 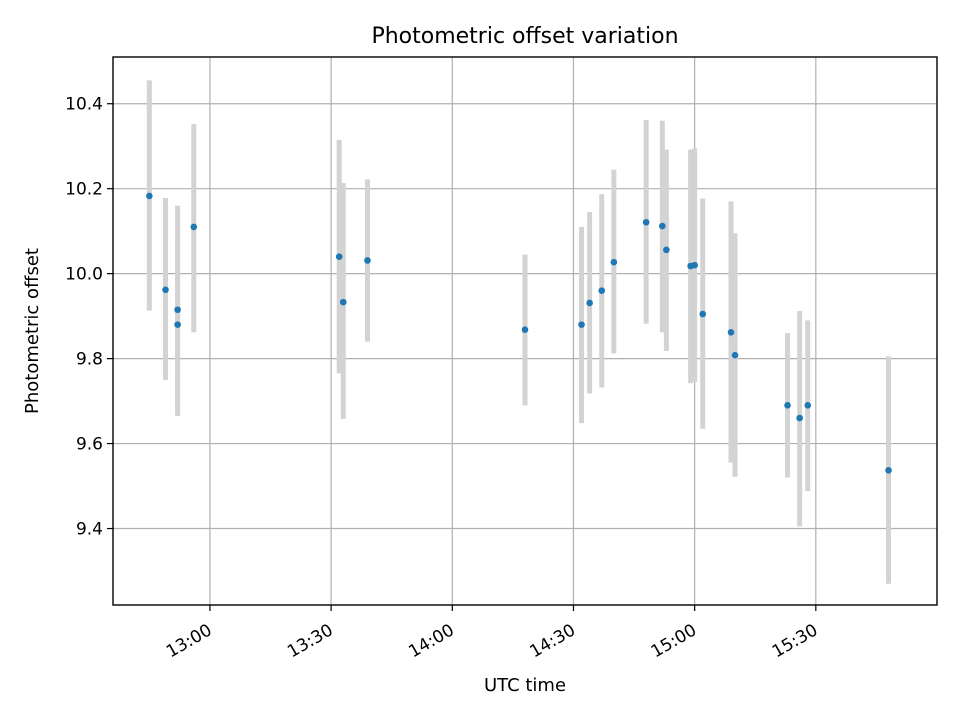 What do you see at coordinates (89, 530) in the screenshot?
I see `y-tick-label: 9.4` at bounding box center [89, 530].